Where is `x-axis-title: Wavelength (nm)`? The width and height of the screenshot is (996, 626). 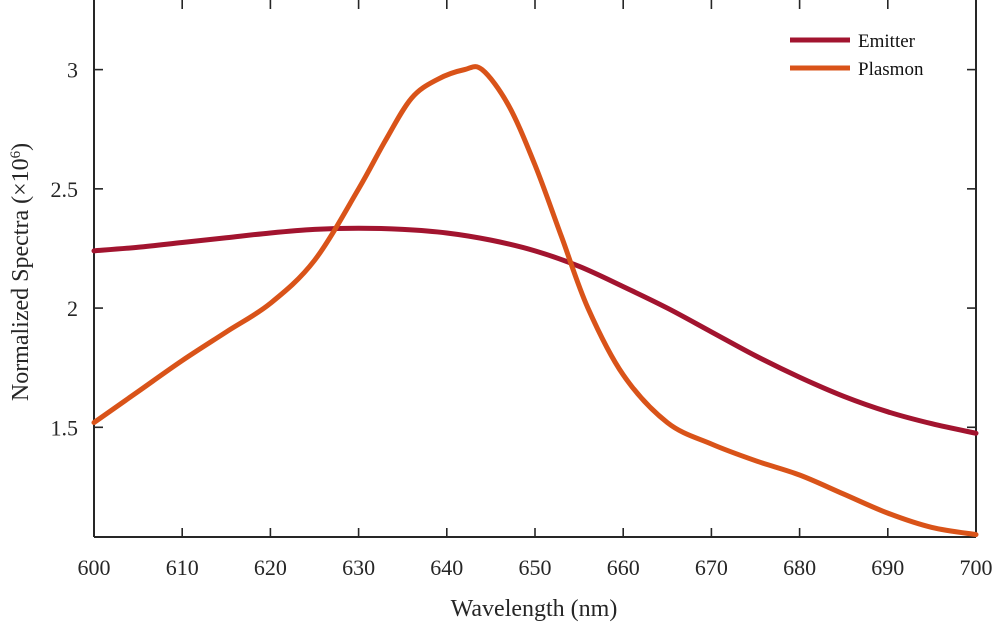 x-axis-title: Wavelength (nm) is located at coordinates (534, 609).